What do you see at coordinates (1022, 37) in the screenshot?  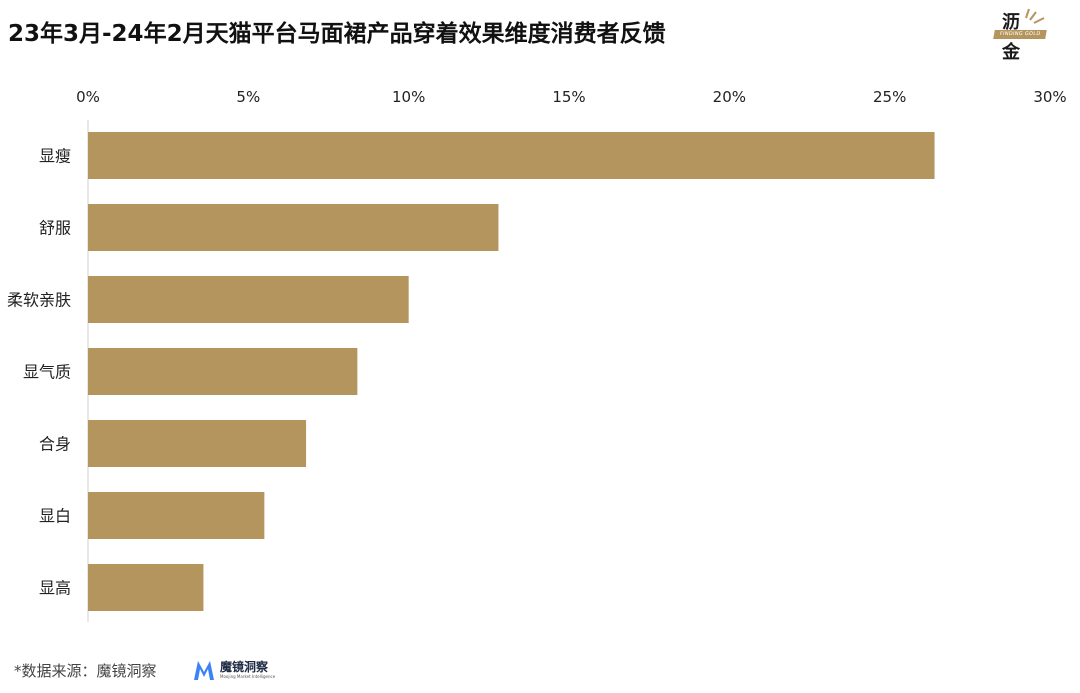 I see `brand-logo: FINDING GOLD 沥 金` at bounding box center [1022, 37].